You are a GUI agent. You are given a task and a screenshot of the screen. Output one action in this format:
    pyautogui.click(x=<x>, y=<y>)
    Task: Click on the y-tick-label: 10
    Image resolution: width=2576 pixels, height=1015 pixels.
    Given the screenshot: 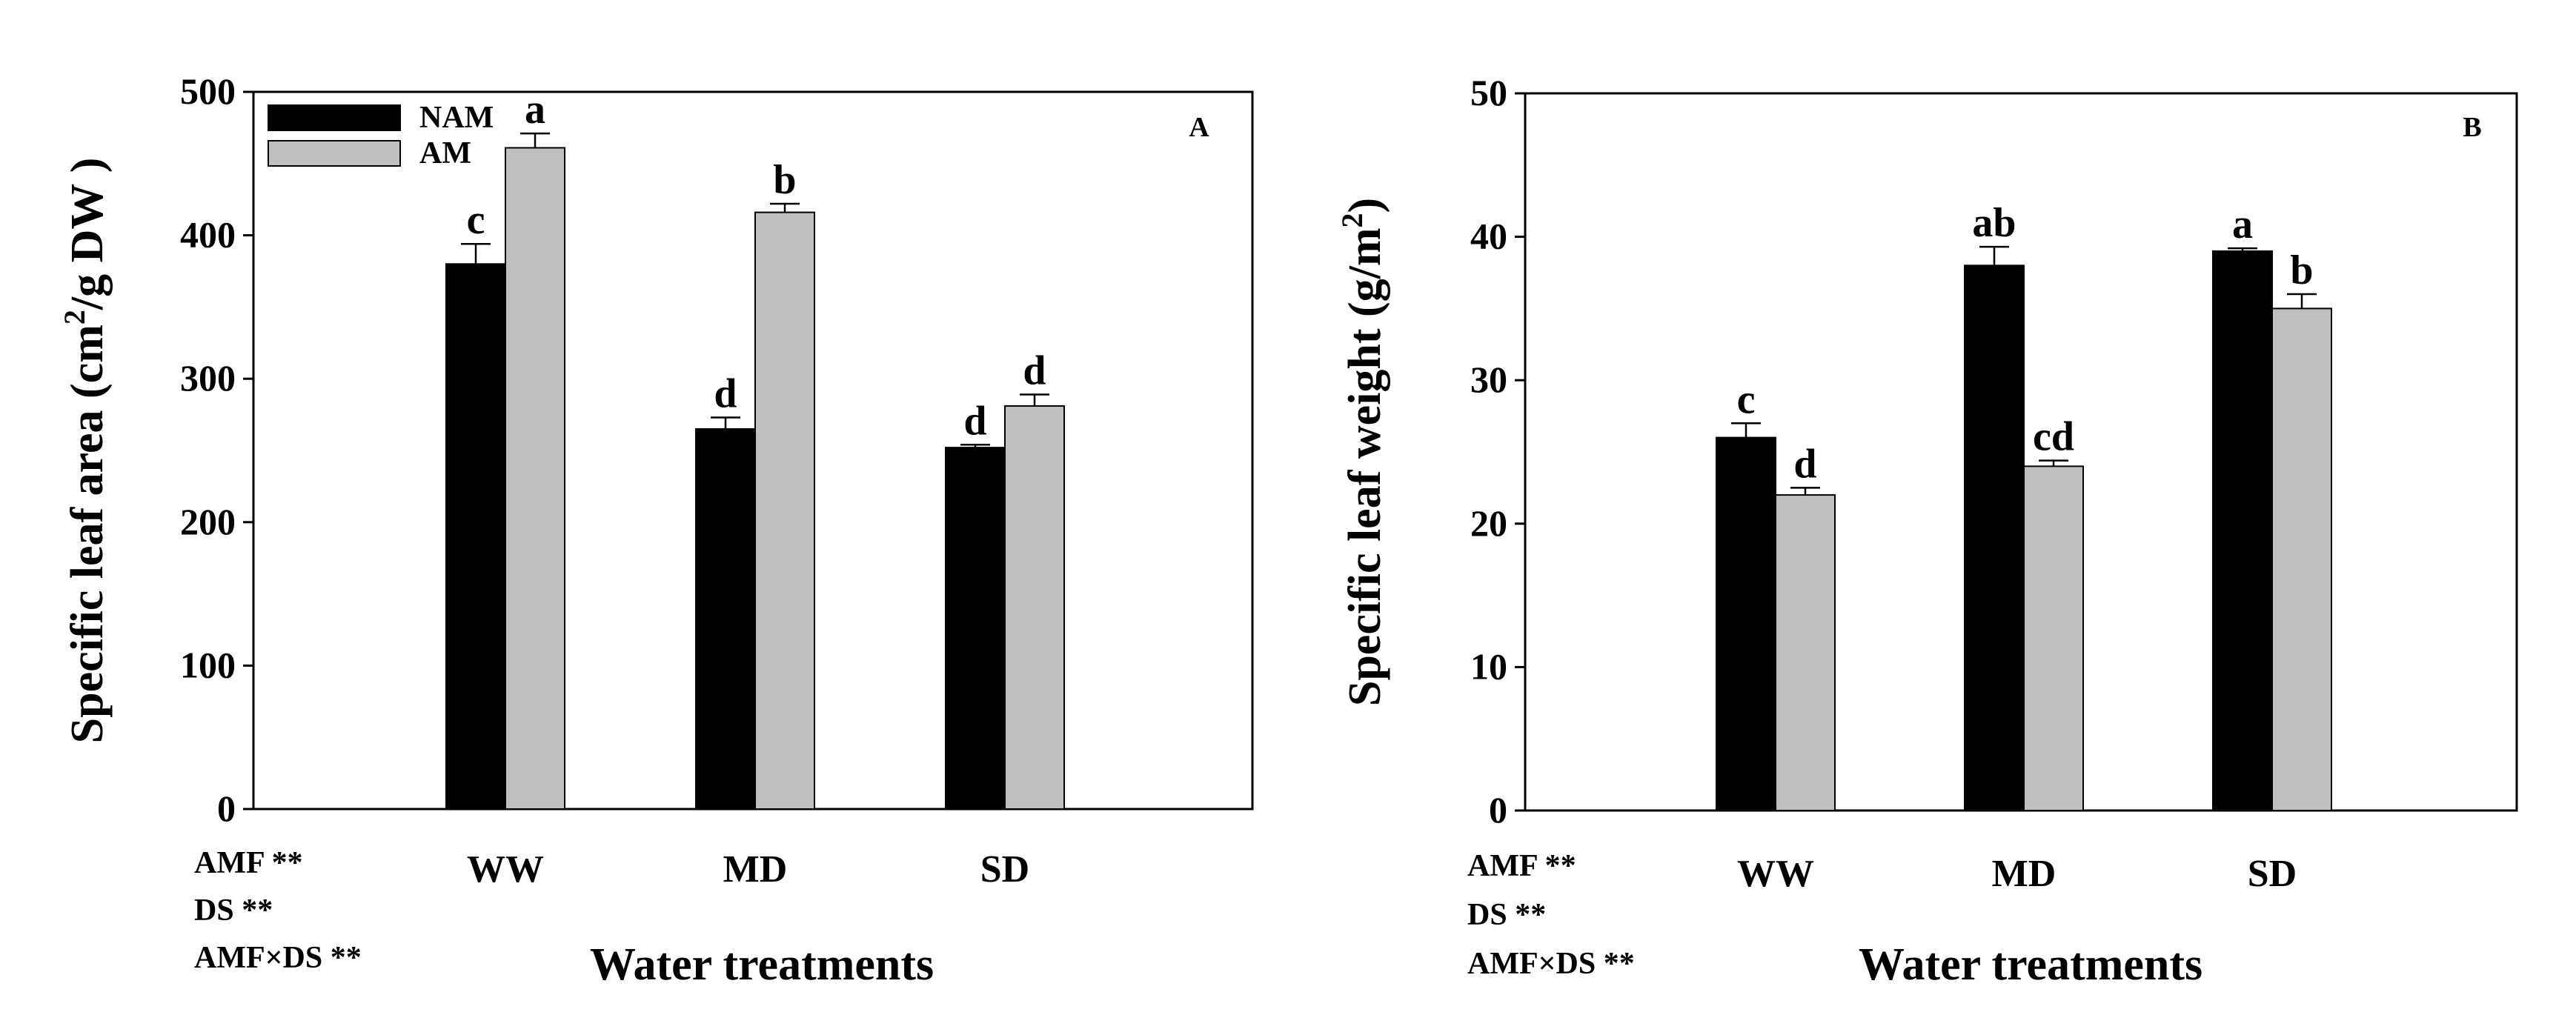 What is the action you would take?
    pyautogui.click(x=1488, y=666)
    